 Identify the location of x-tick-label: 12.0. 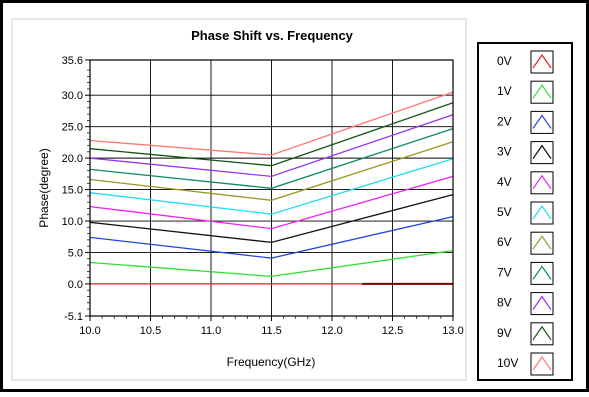
(331, 331).